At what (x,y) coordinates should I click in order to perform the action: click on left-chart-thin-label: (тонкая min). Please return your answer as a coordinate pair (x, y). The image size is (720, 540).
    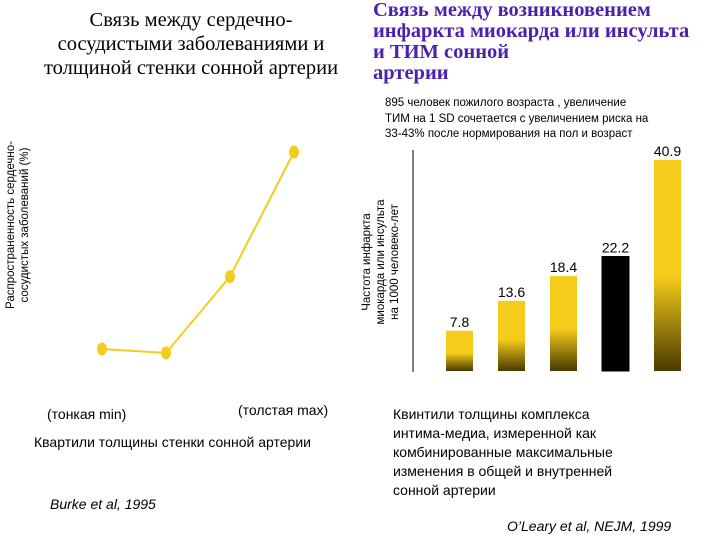
    Looking at the image, I should click on (87, 414).